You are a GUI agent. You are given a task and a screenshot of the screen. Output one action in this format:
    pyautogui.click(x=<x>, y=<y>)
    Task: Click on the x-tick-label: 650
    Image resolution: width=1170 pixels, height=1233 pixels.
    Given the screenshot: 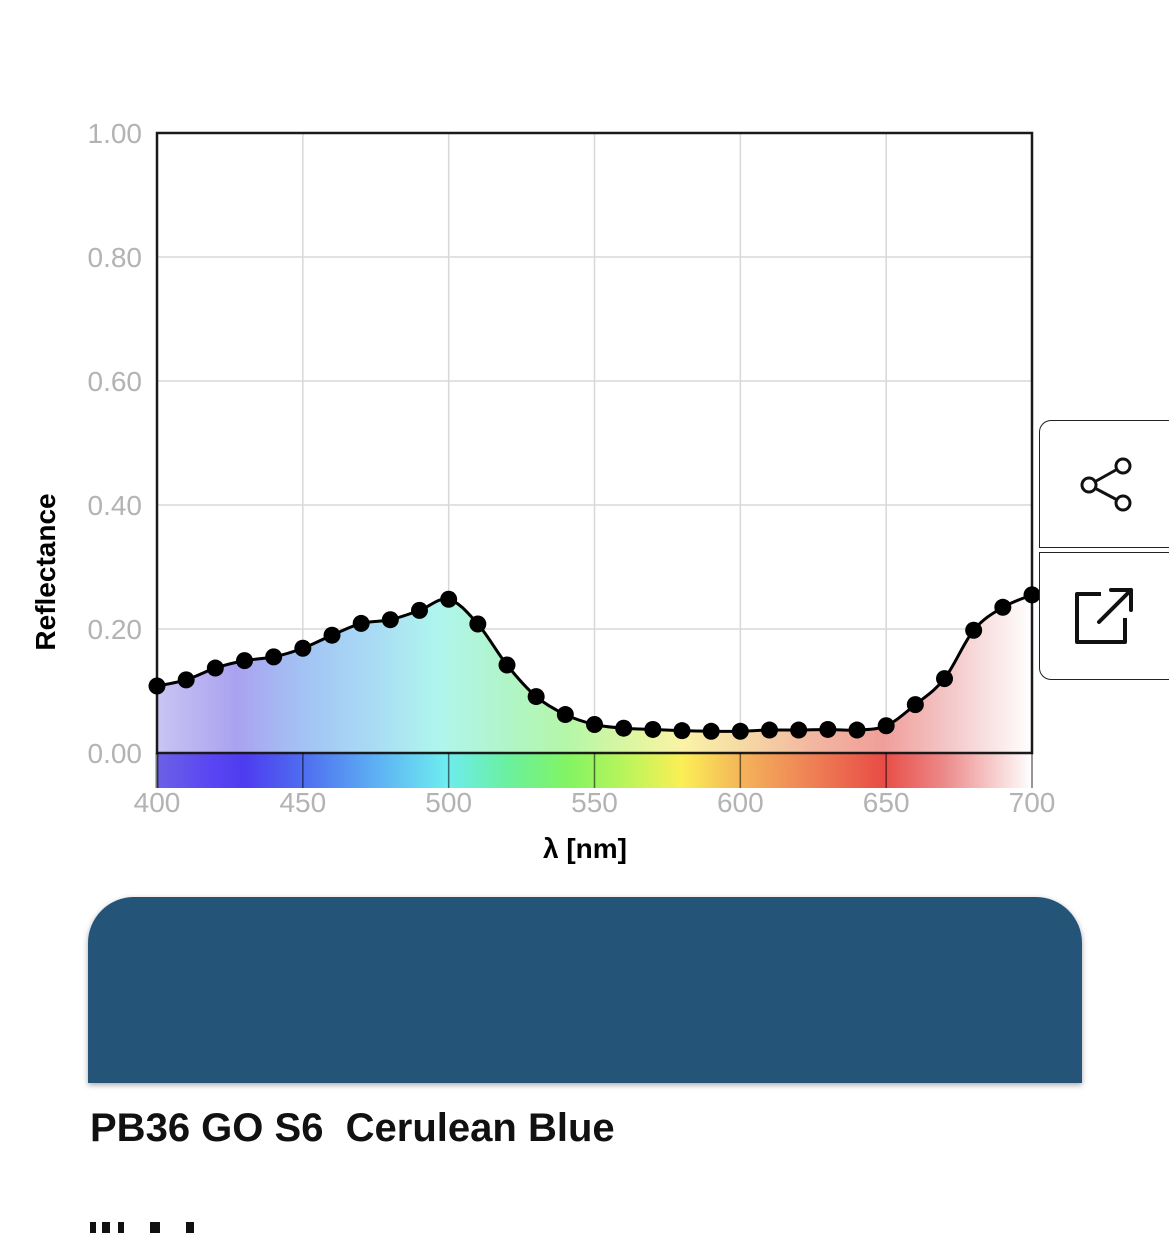 What is the action you would take?
    pyautogui.click(x=886, y=802)
    